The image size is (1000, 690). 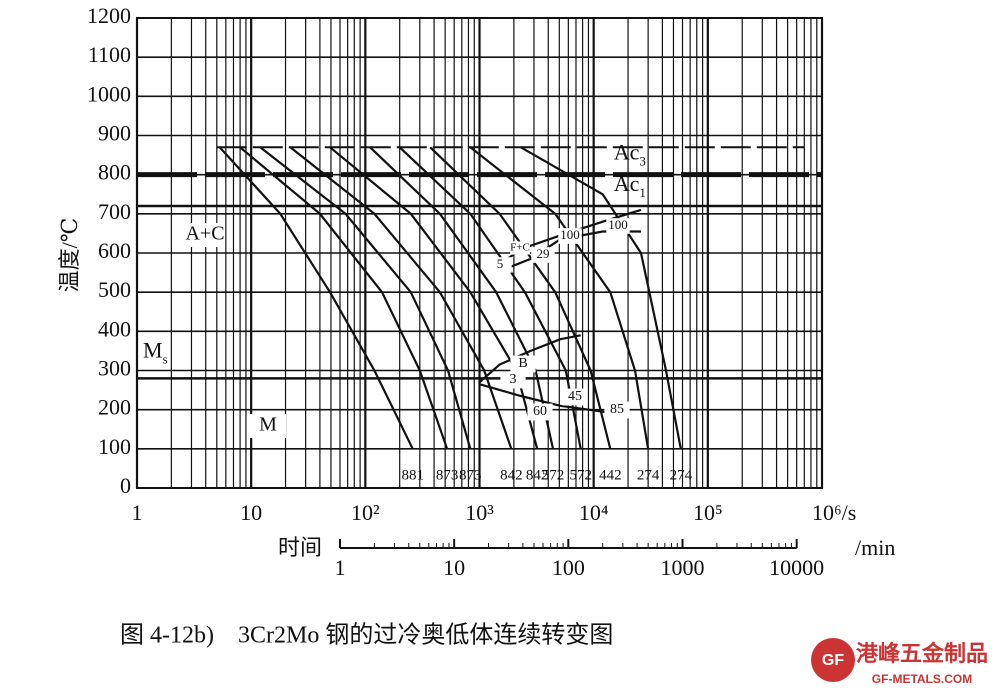 I want to click on annotation: 3, so click(x=513, y=379).